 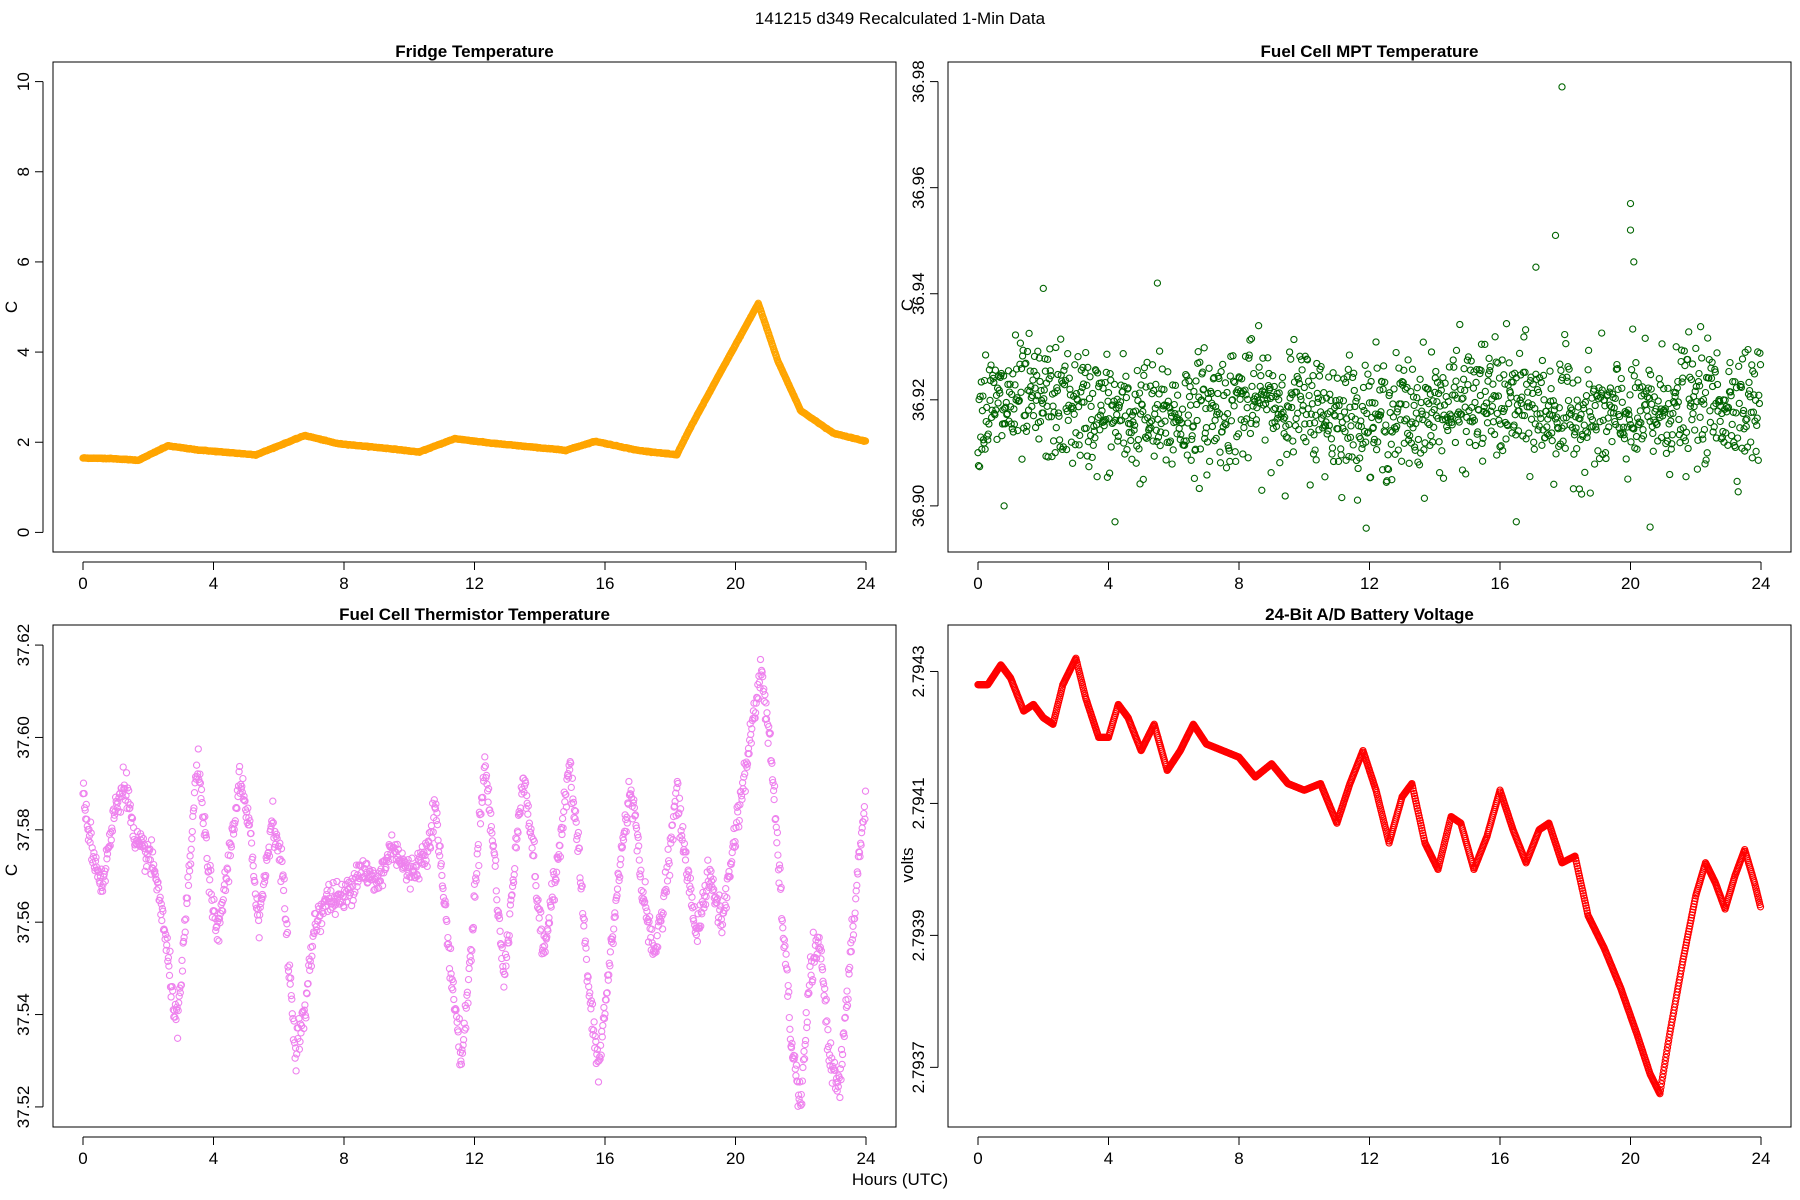 What do you see at coordinates (1238, 1158) in the screenshot?
I see `x-tick-label: 8` at bounding box center [1238, 1158].